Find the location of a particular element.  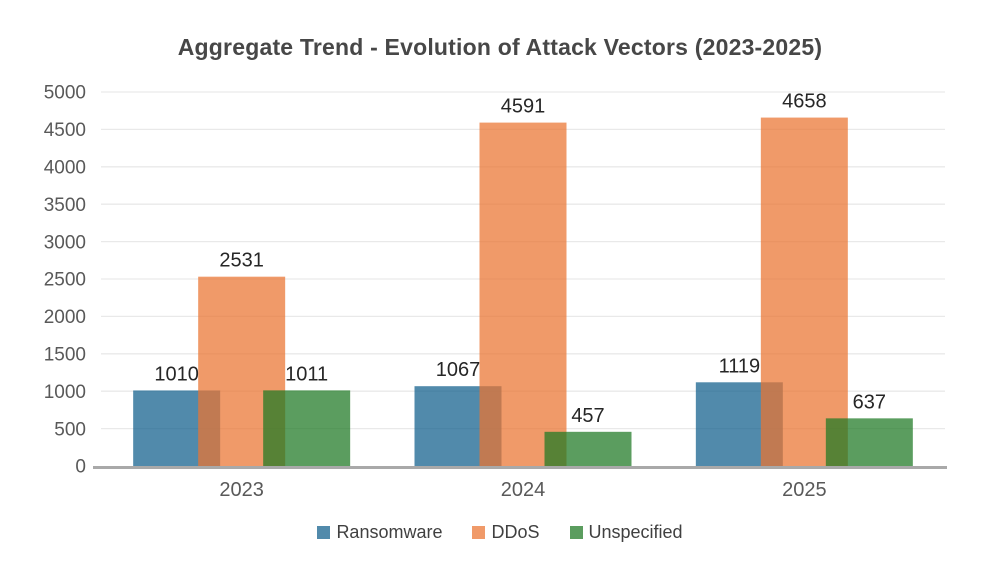

y-axis-tick-label: 5000 is located at coordinates (65, 93).